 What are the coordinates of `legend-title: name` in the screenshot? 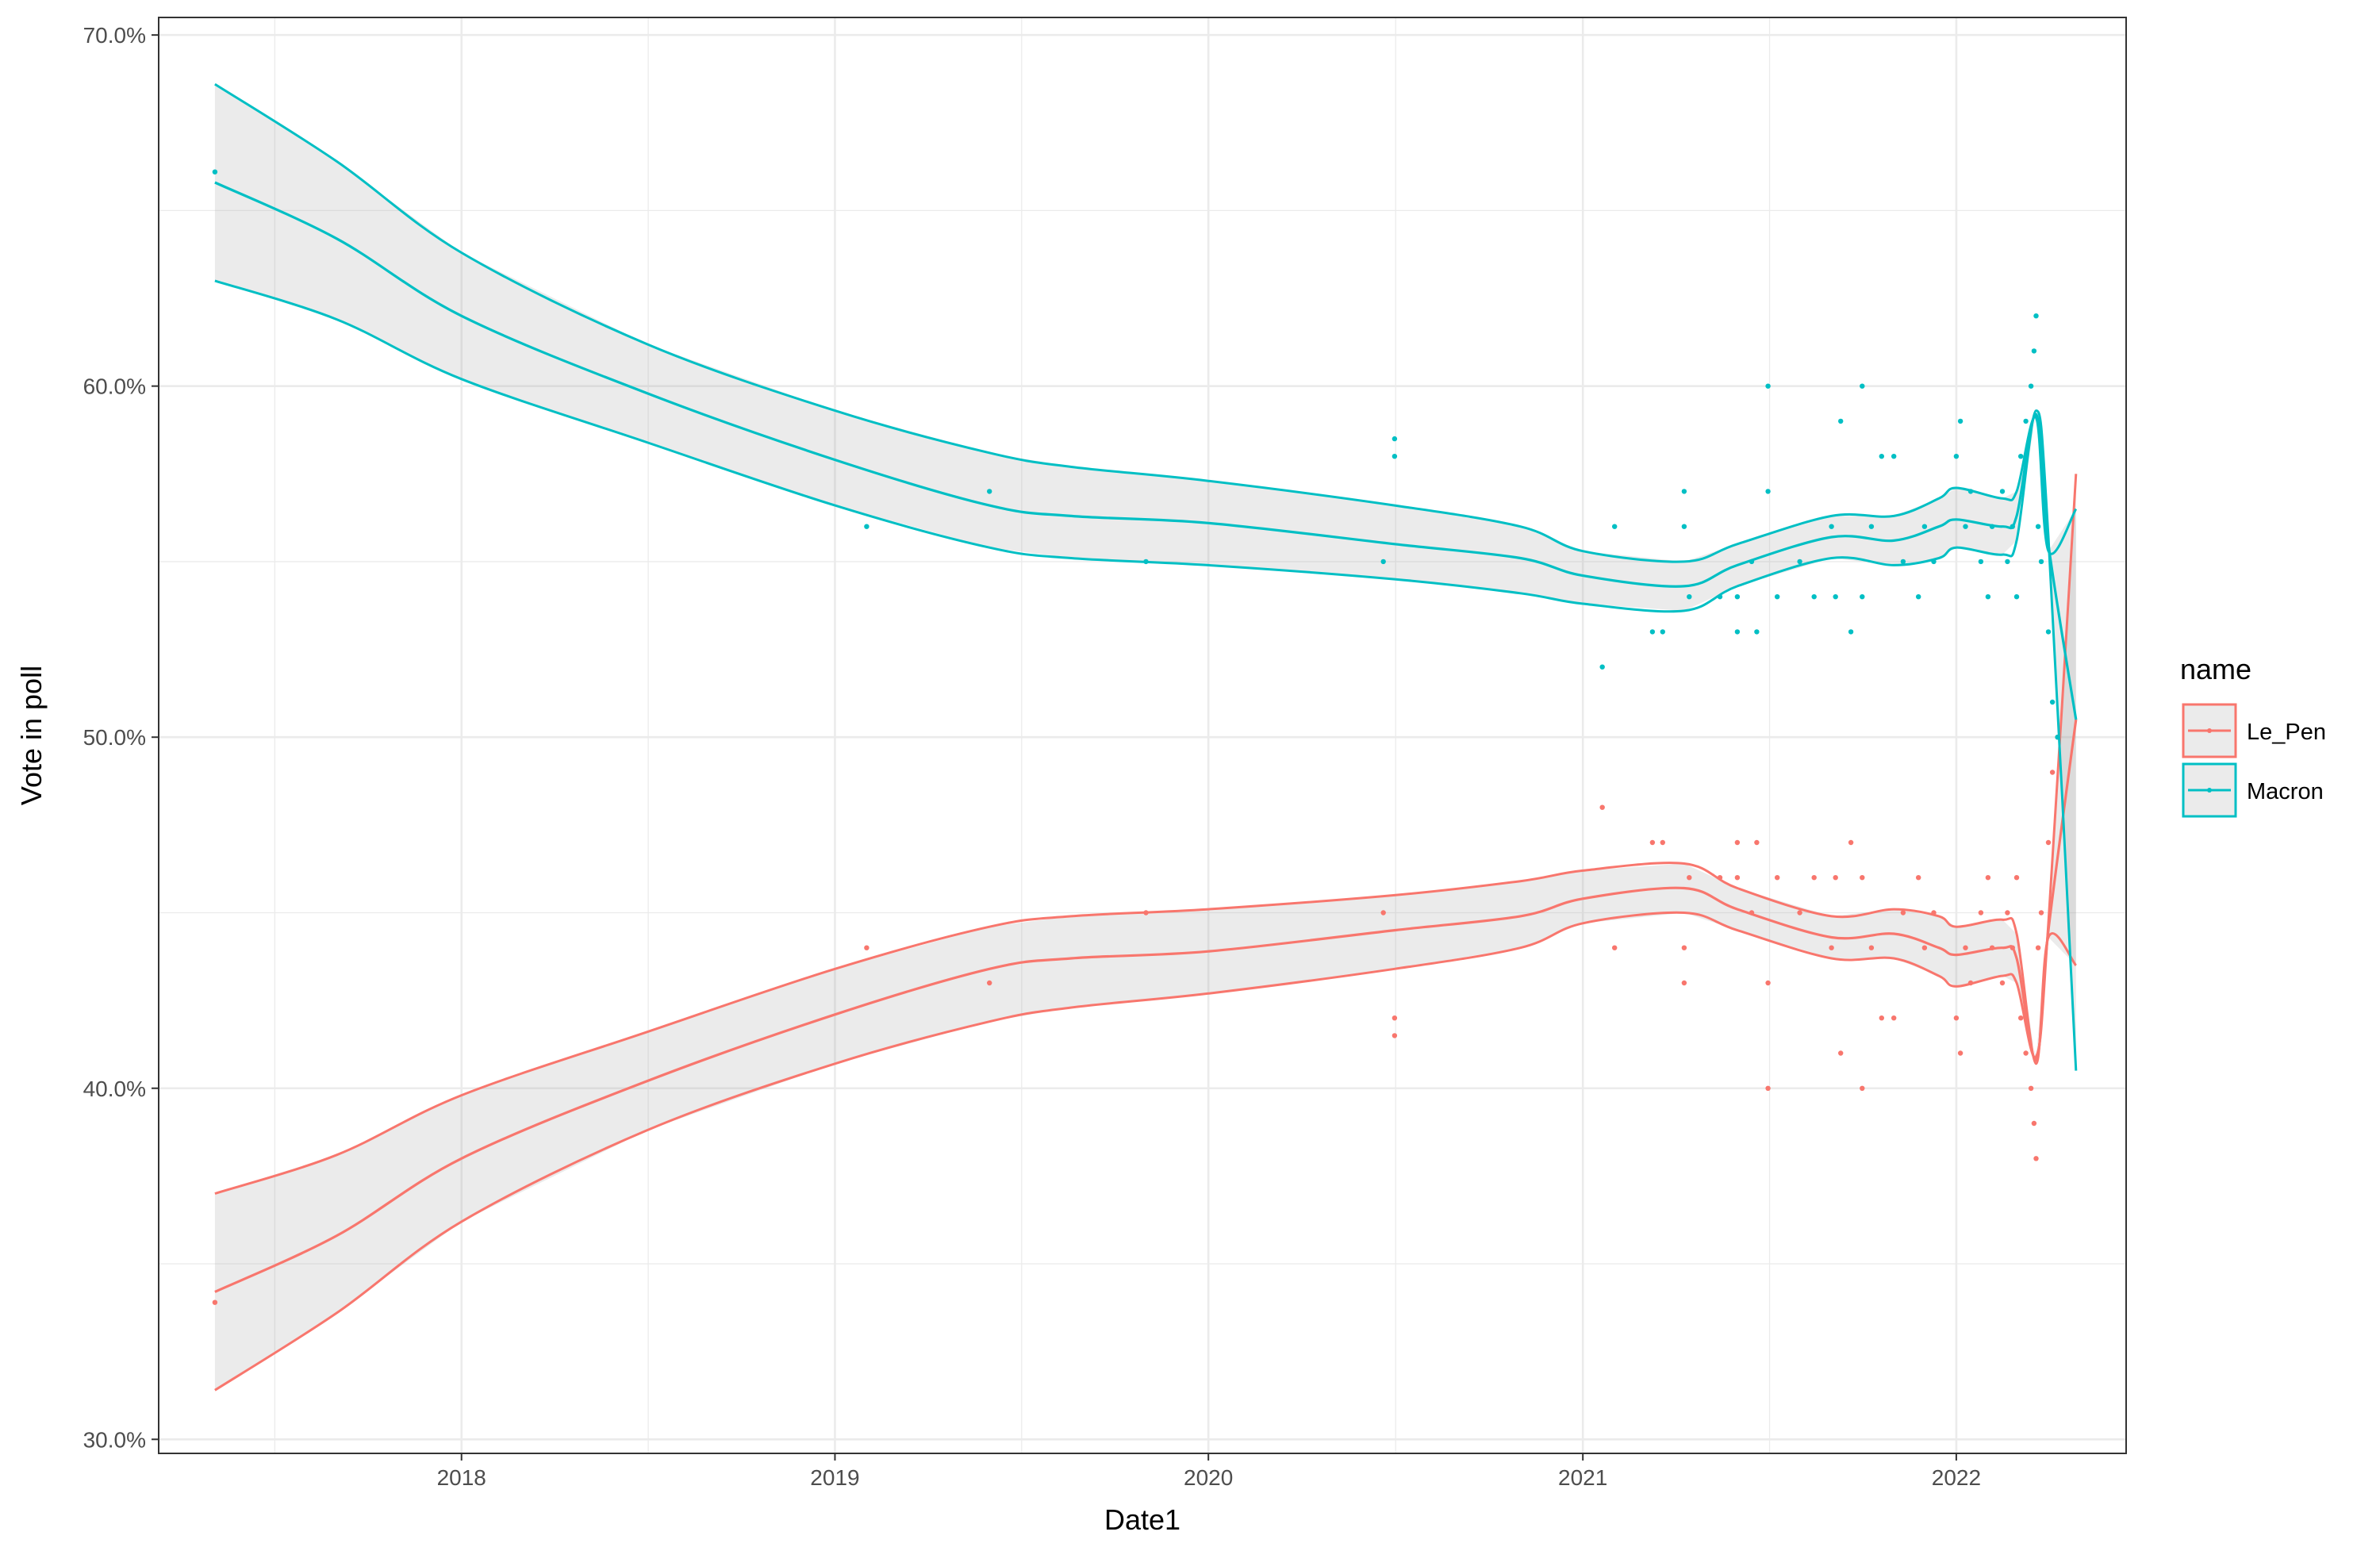 It's located at (2215, 669).